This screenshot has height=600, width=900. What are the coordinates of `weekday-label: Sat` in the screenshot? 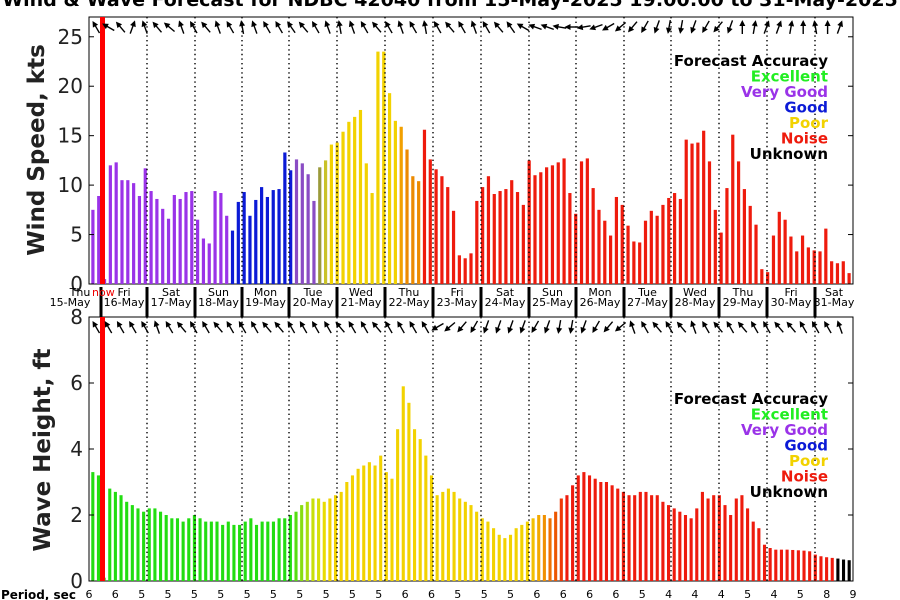 It's located at (505, 292).